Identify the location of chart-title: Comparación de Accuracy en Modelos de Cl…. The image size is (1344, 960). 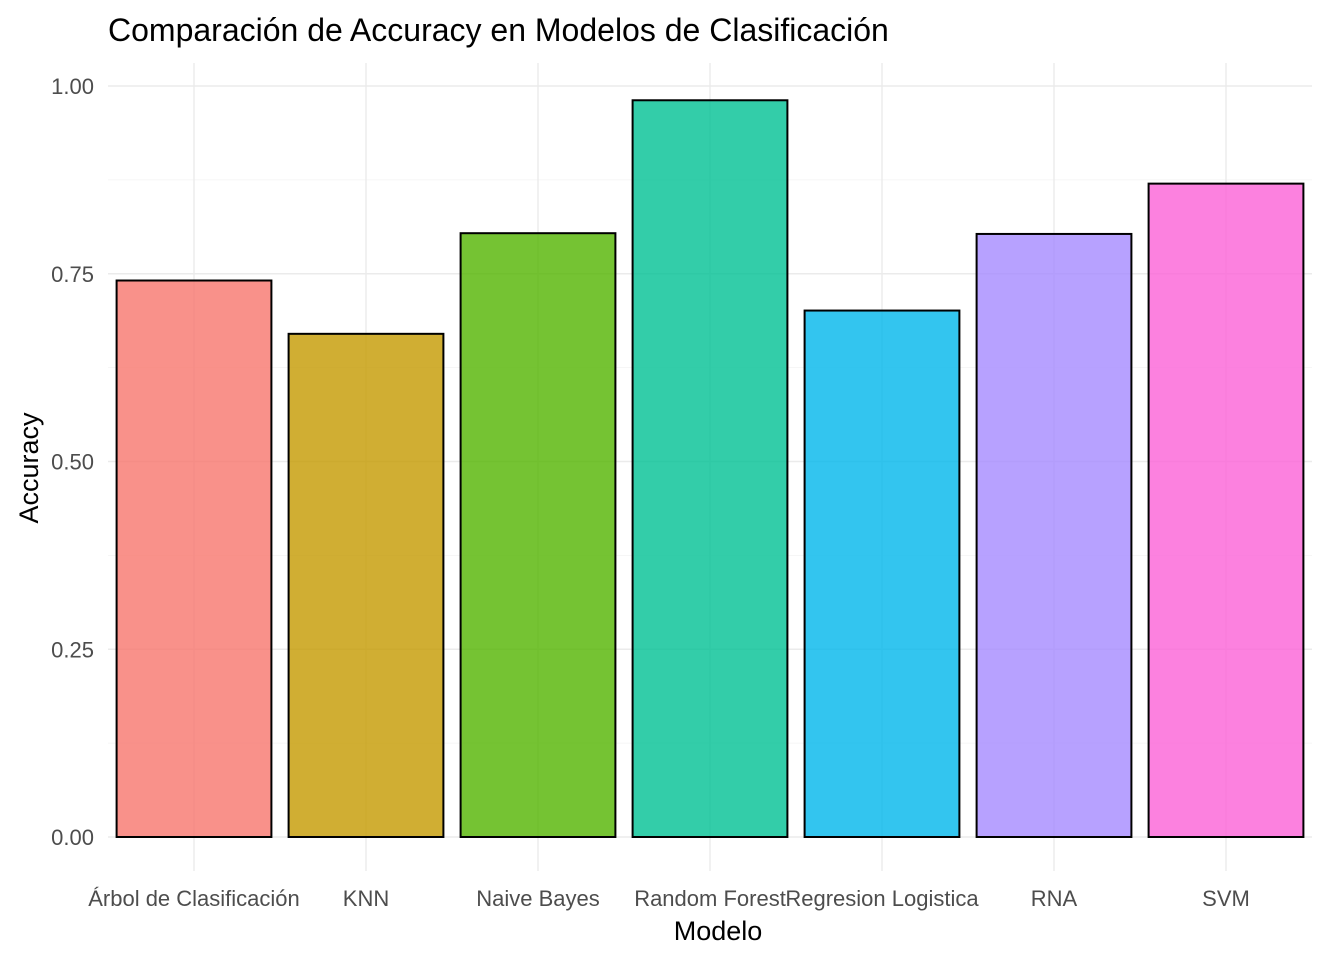
(498, 30).